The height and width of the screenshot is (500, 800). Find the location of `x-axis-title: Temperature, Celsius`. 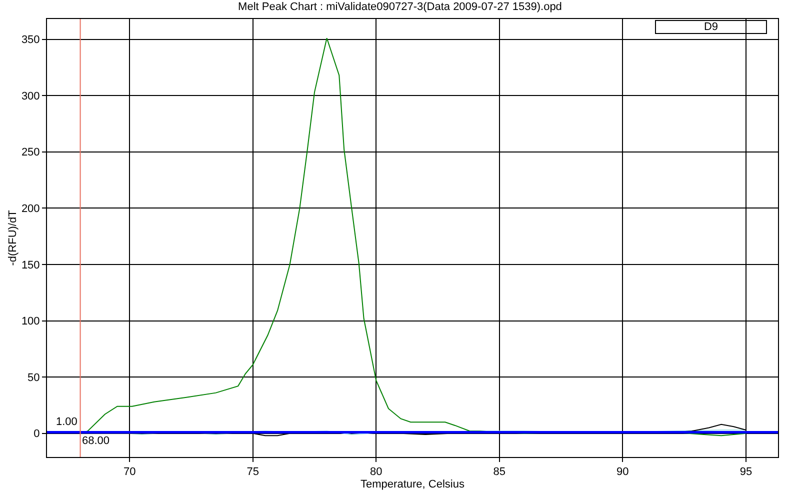

x-axis-title: Temperature, Celsius is located at coordinates (412, 484).